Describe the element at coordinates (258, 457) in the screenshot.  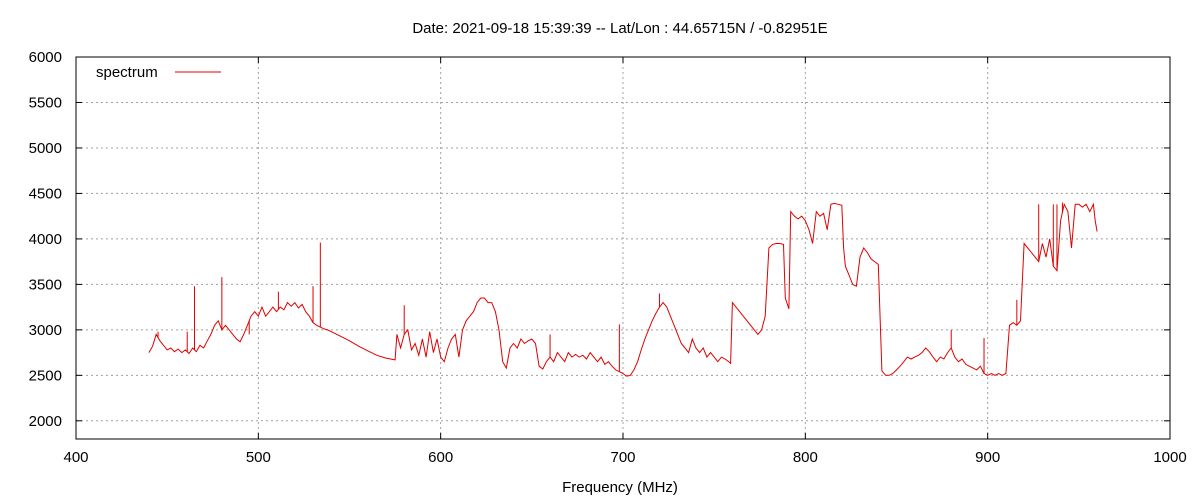
I see `x-tick-label: 500` at that location.